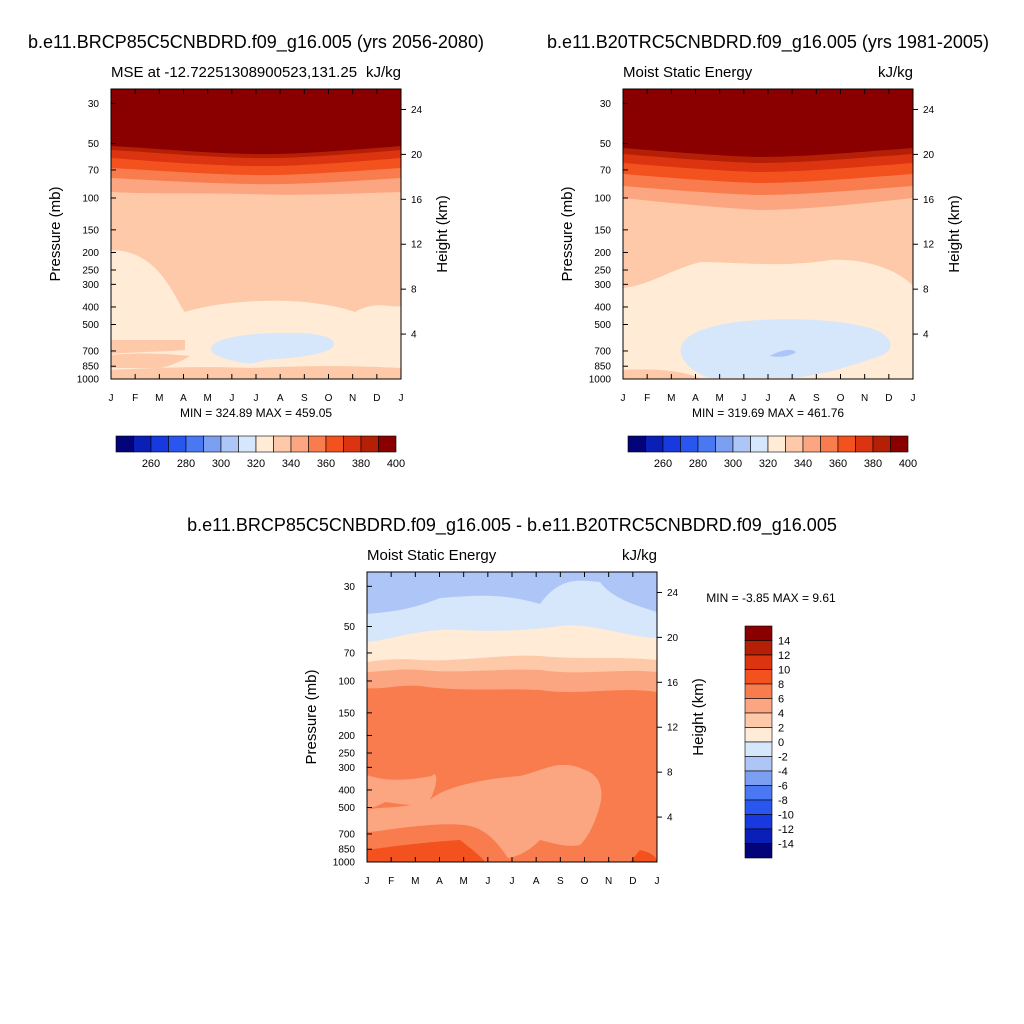  I want to click on panel-diff-x-tick-label: J, so click(512, 881).